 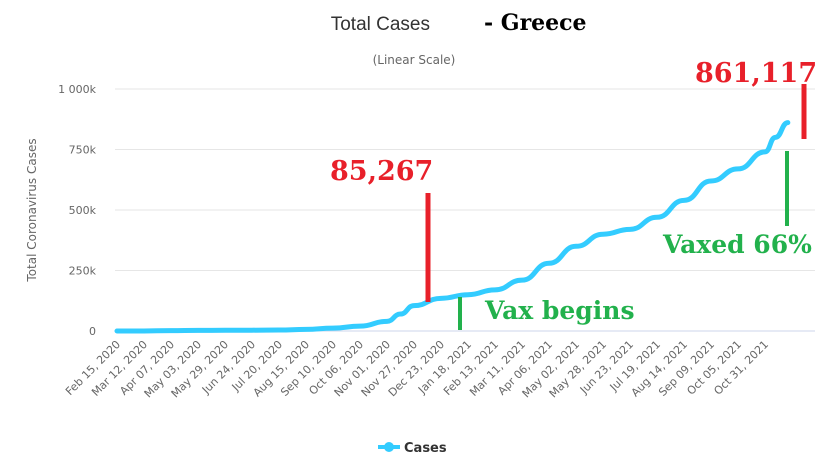 I want to click on legend: Cases, so click(x=412, y=448).